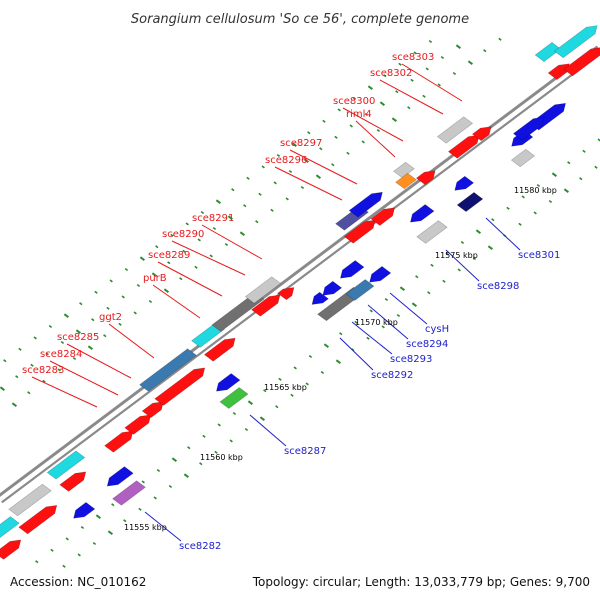 This screenshot has width=600, height=600. Describe the element at coordinates (78, 582) in the screenshot. I see `accession-text: Accession: NC_010162` at that location.